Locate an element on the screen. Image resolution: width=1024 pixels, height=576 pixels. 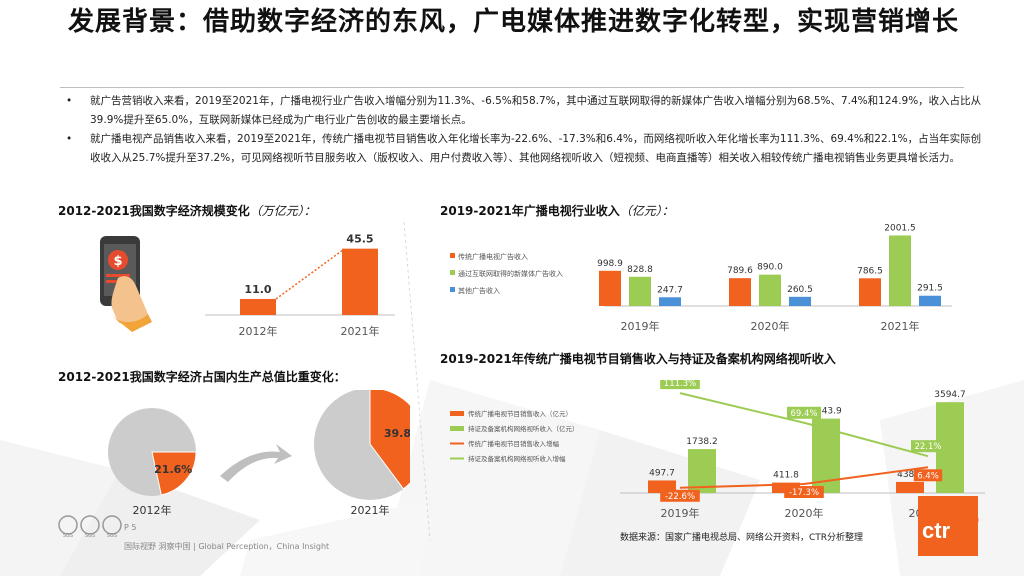
bar-2019年-2 is located at coordinates (670, 301).